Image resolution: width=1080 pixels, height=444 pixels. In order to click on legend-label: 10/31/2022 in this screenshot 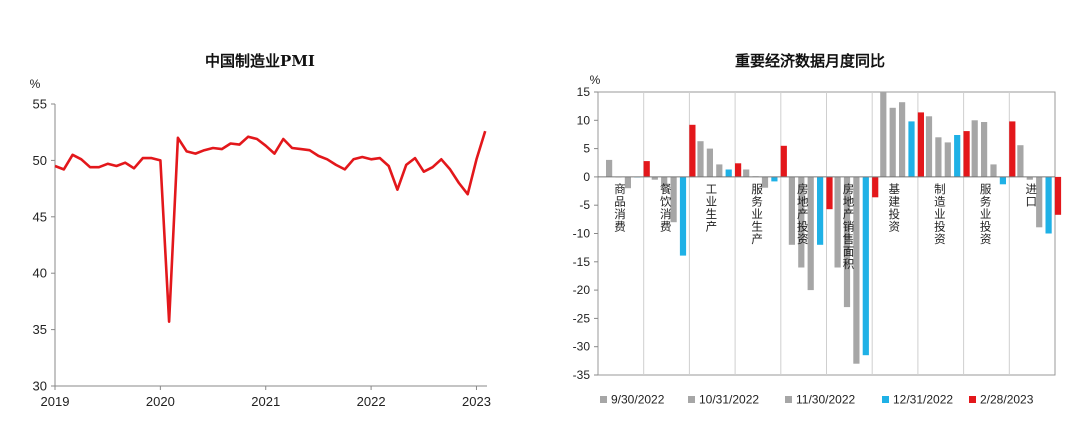, I will do `click(729, 400)`.